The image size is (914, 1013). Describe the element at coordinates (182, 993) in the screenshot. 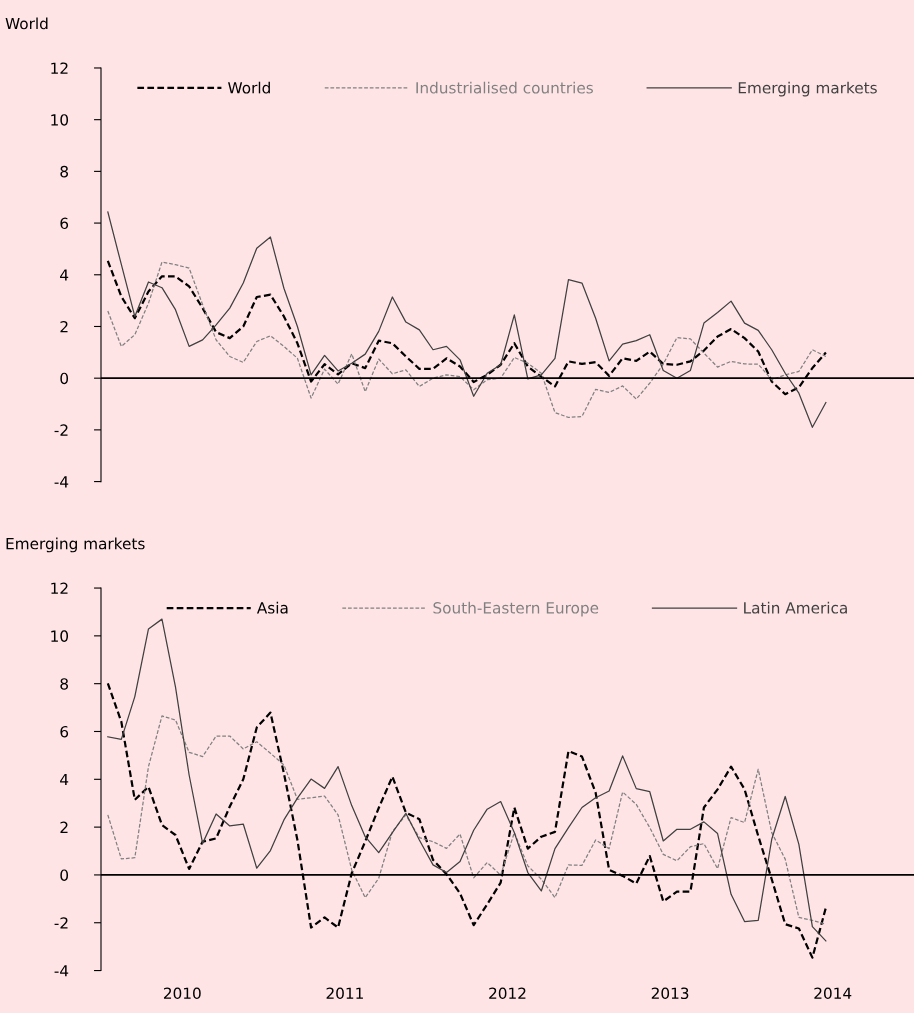

I see `x-tick-label: 2010` at that location.